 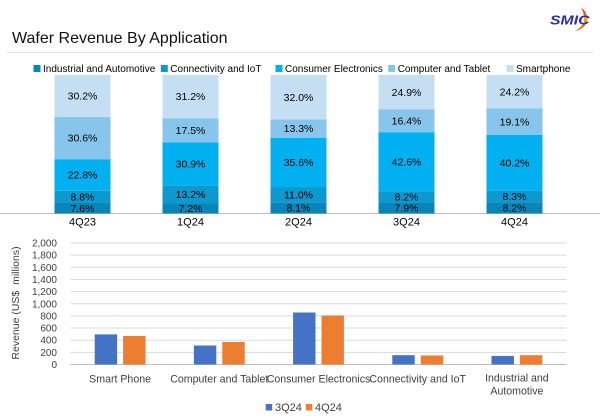 What do you see at coordinates (44, 256) in the screenshot?
I see `svg-text: 1,800` at bounding box center [44, 256].